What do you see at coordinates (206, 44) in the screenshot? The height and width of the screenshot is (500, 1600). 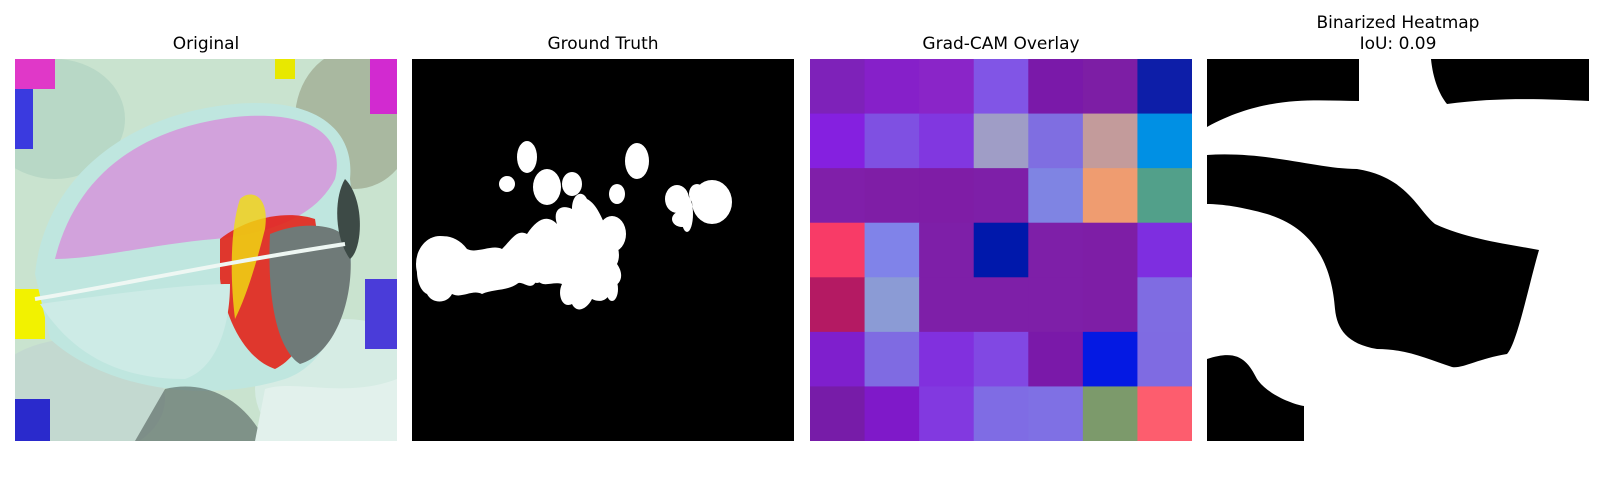 I see `original-title: Original` at bounding box center [206, 44].